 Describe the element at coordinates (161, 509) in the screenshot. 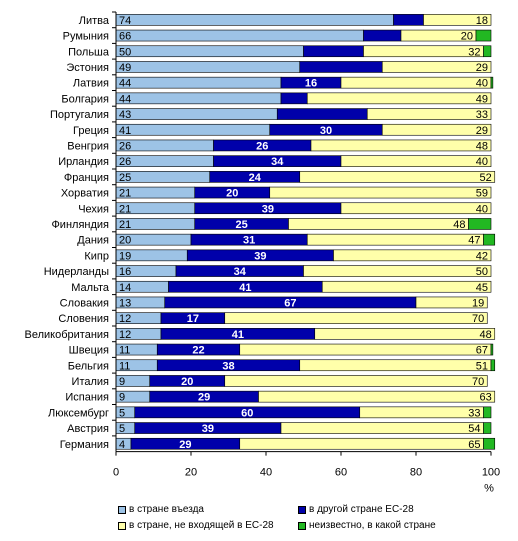

I see `legend-item-entry-country: в стране въезда` at that location.